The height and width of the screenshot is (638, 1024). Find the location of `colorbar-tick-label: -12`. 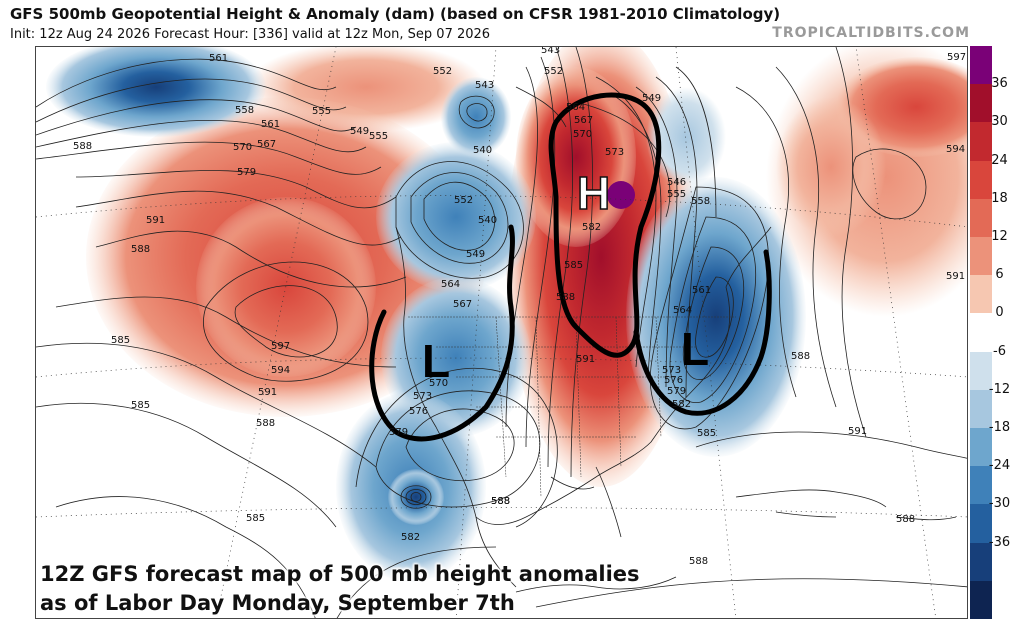

colorbar-tick-label: -12 is located at coordinates (999, 389).